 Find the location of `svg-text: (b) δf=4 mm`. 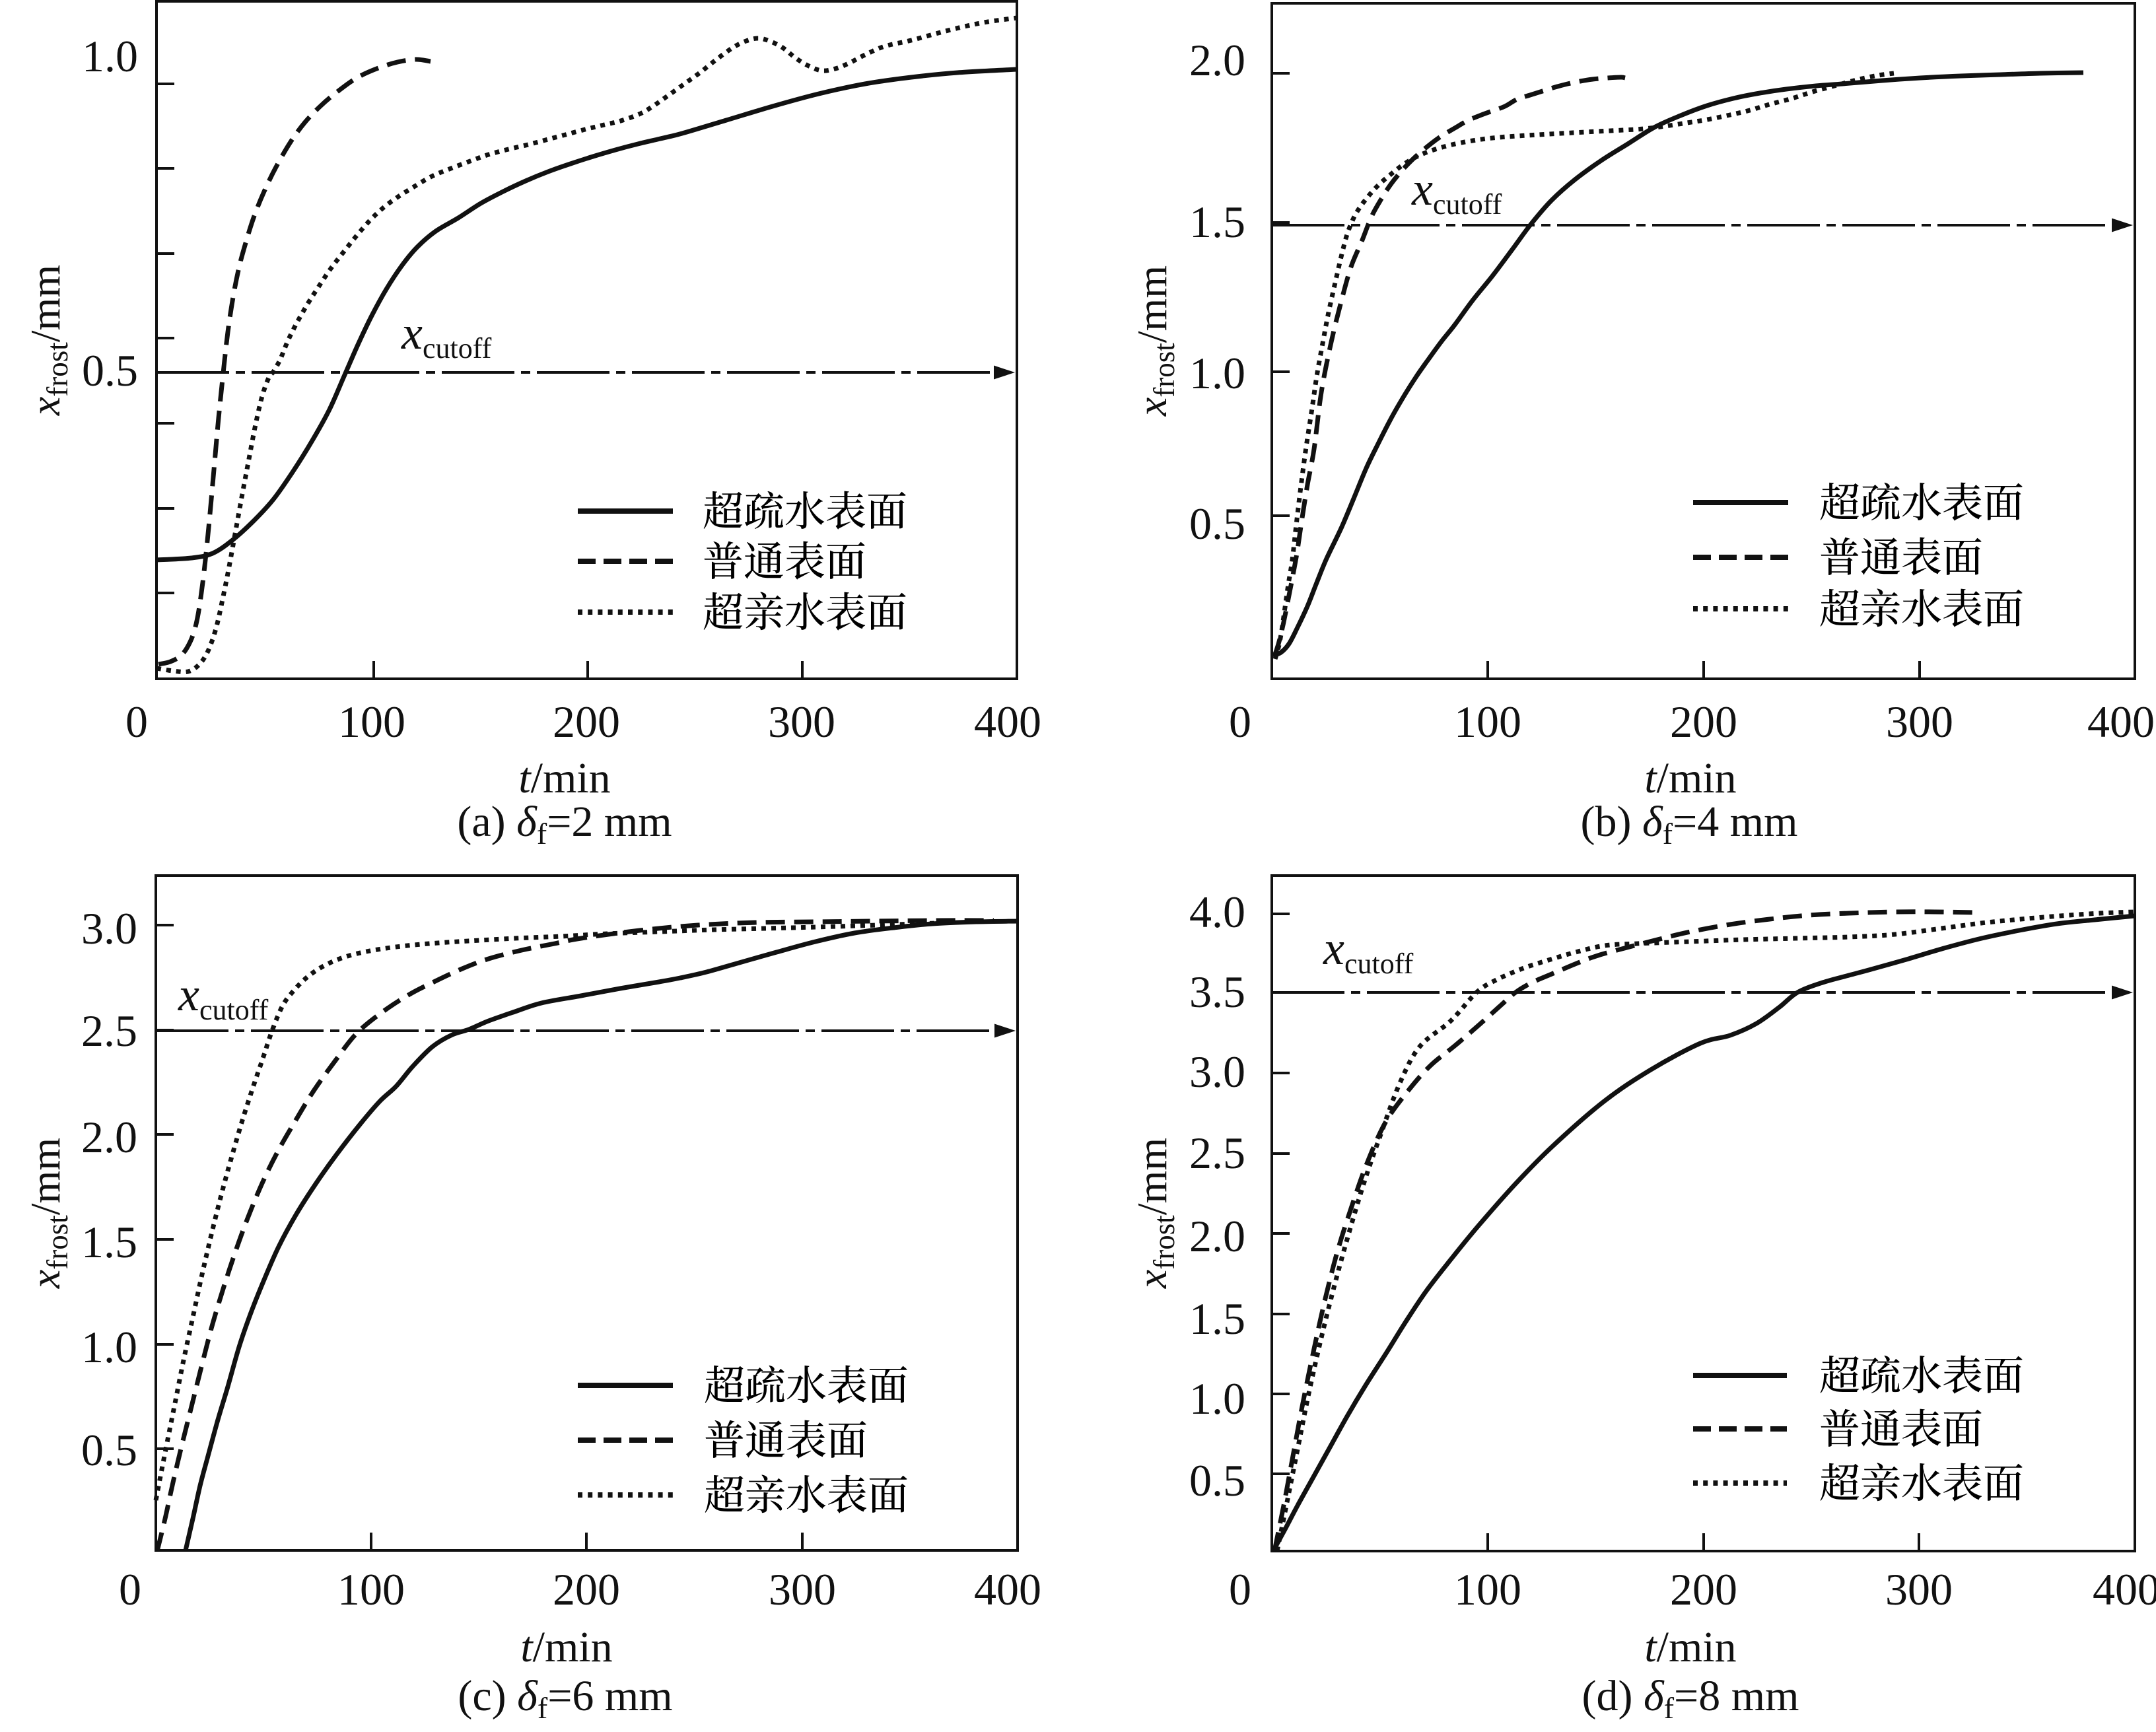

svg-text: (b) δf=4 mm is located at coordinates (1689, 824).